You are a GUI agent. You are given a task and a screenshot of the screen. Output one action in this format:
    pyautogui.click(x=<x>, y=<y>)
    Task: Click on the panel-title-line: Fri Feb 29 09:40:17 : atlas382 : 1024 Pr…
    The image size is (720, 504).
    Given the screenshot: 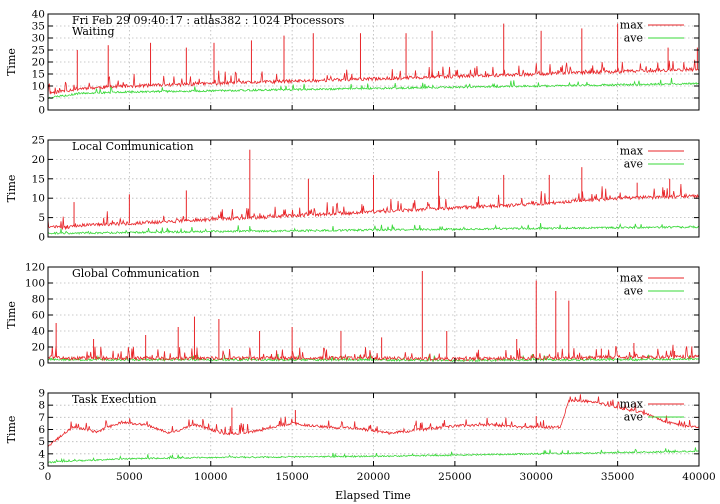 What is the action you would take?
    pyautogui.click(x=208, y=20)
    